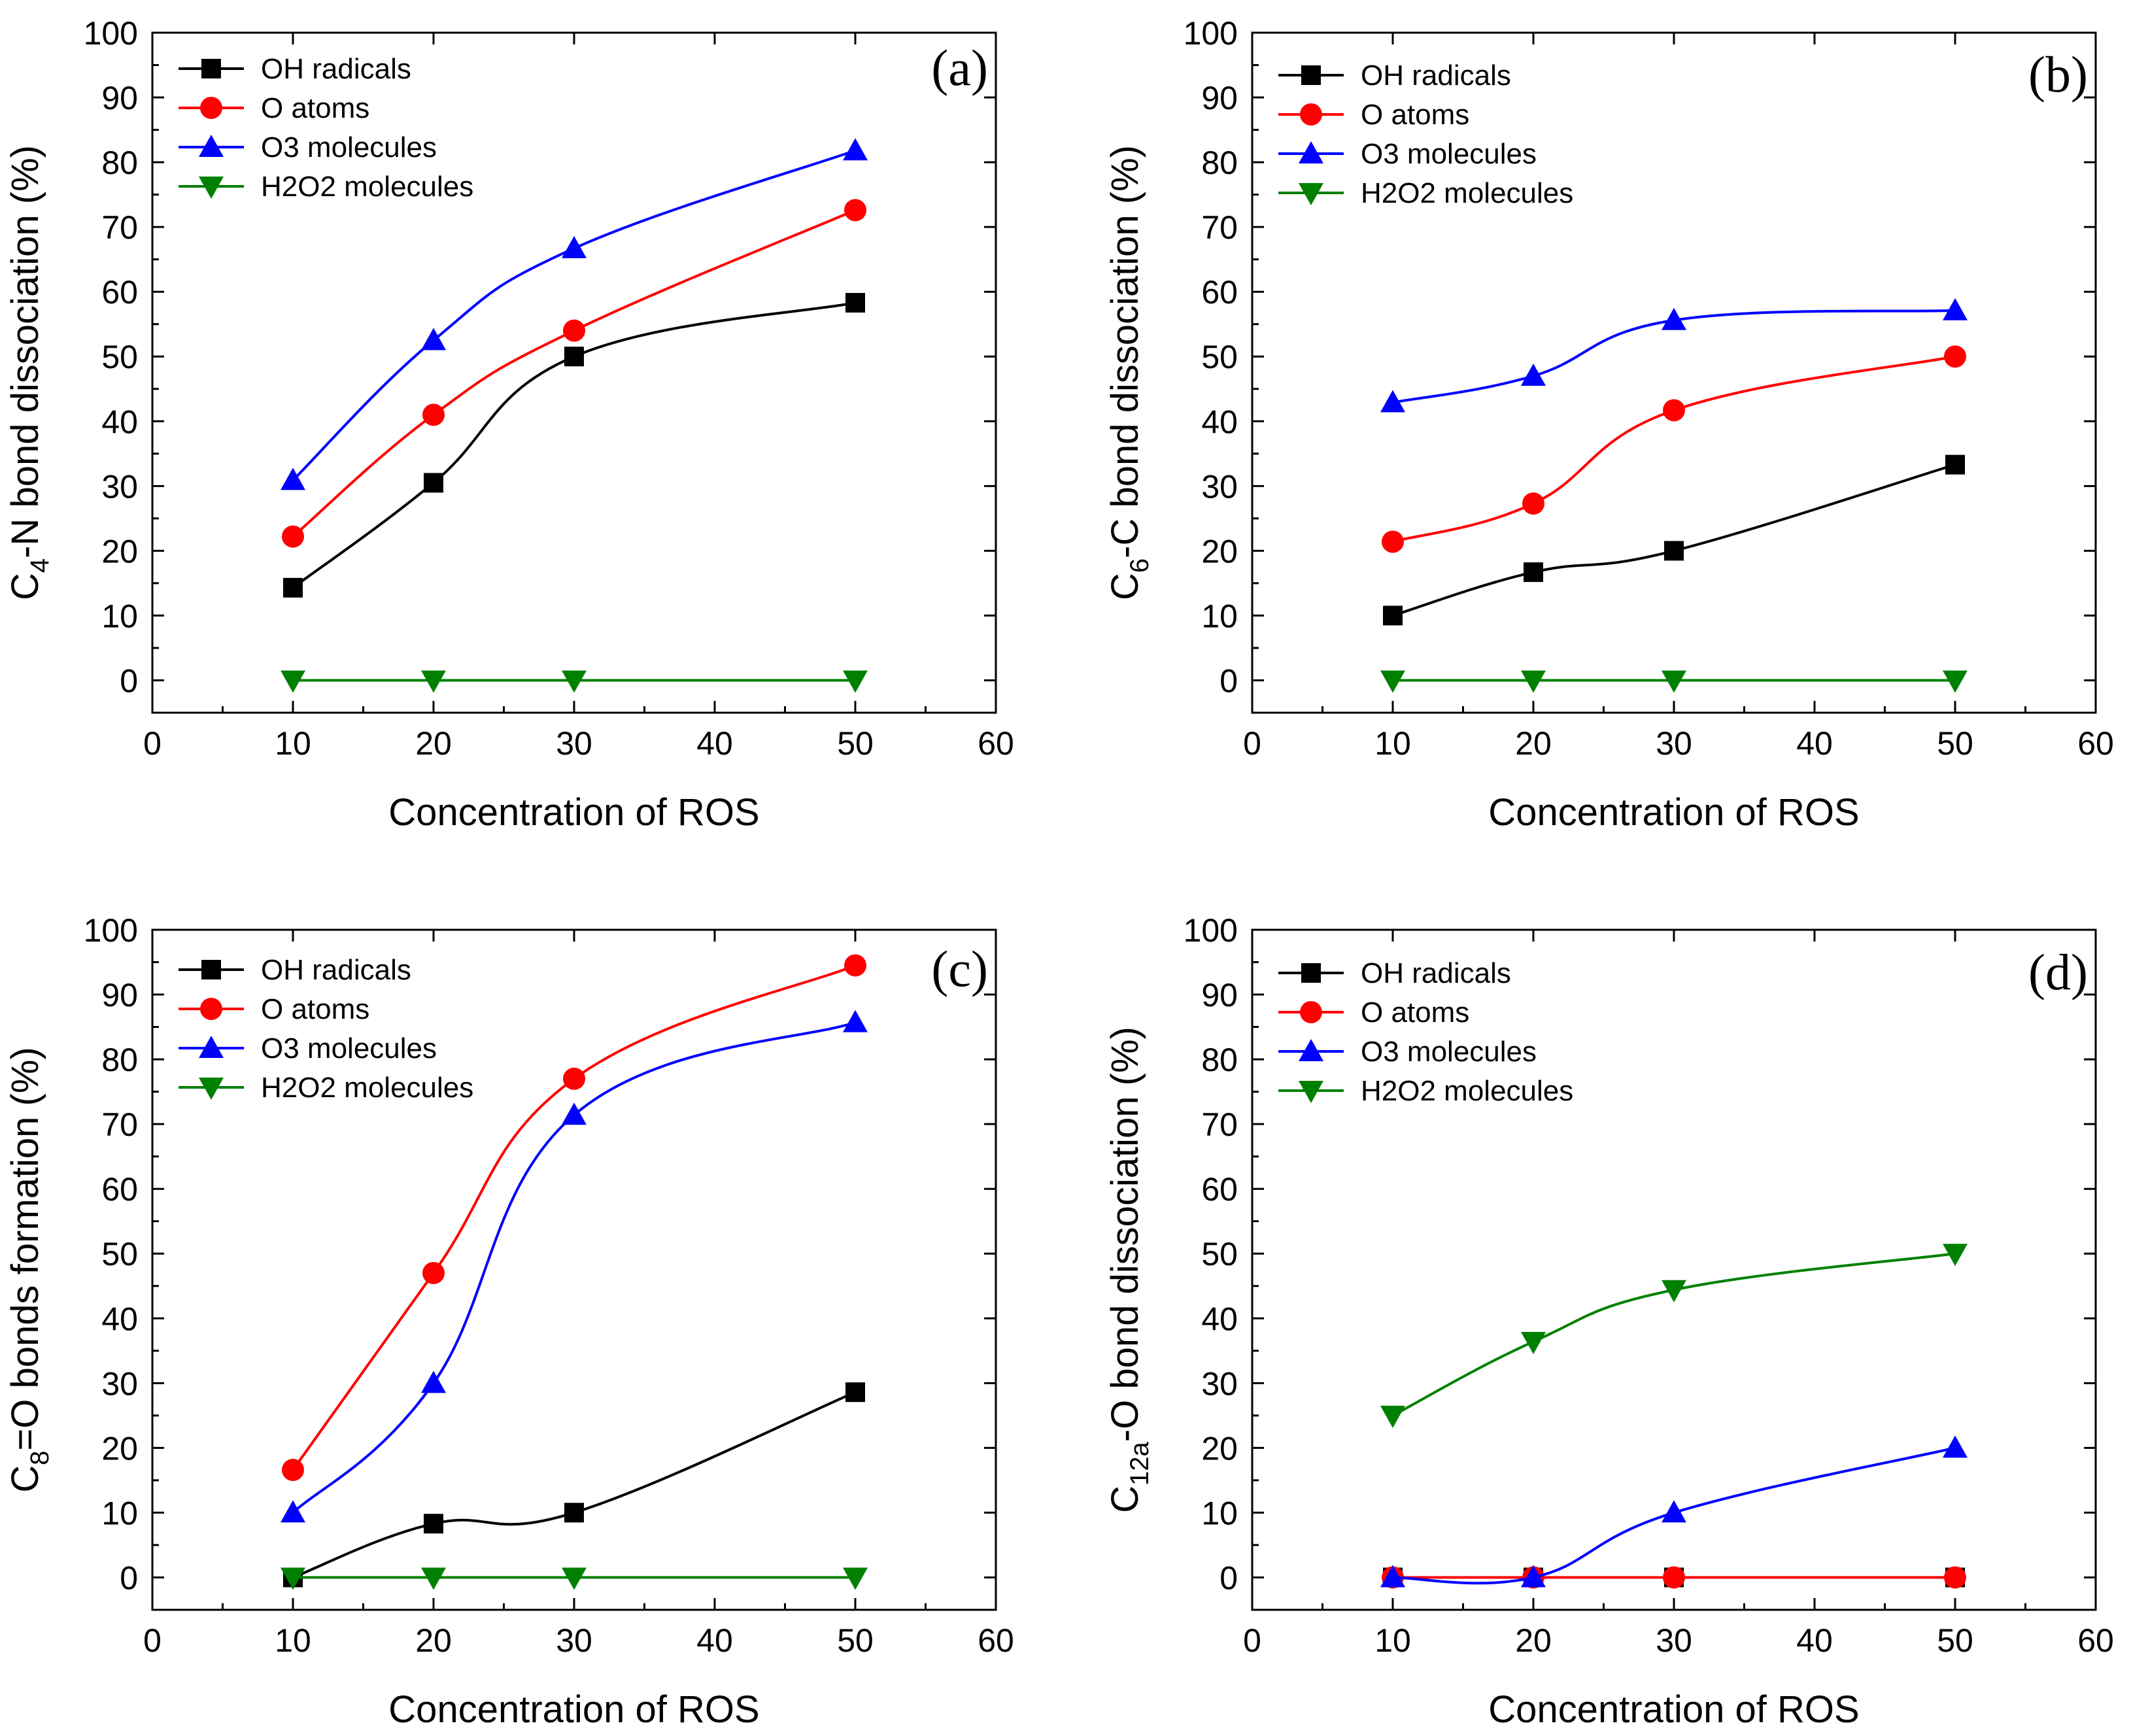 The height and width of the screenshot is (1736, 2131). What do you see at coordinates (119, 1189) in the screenshot?
I see `y-tick-label: 60` at bounding box center [119, 1189].